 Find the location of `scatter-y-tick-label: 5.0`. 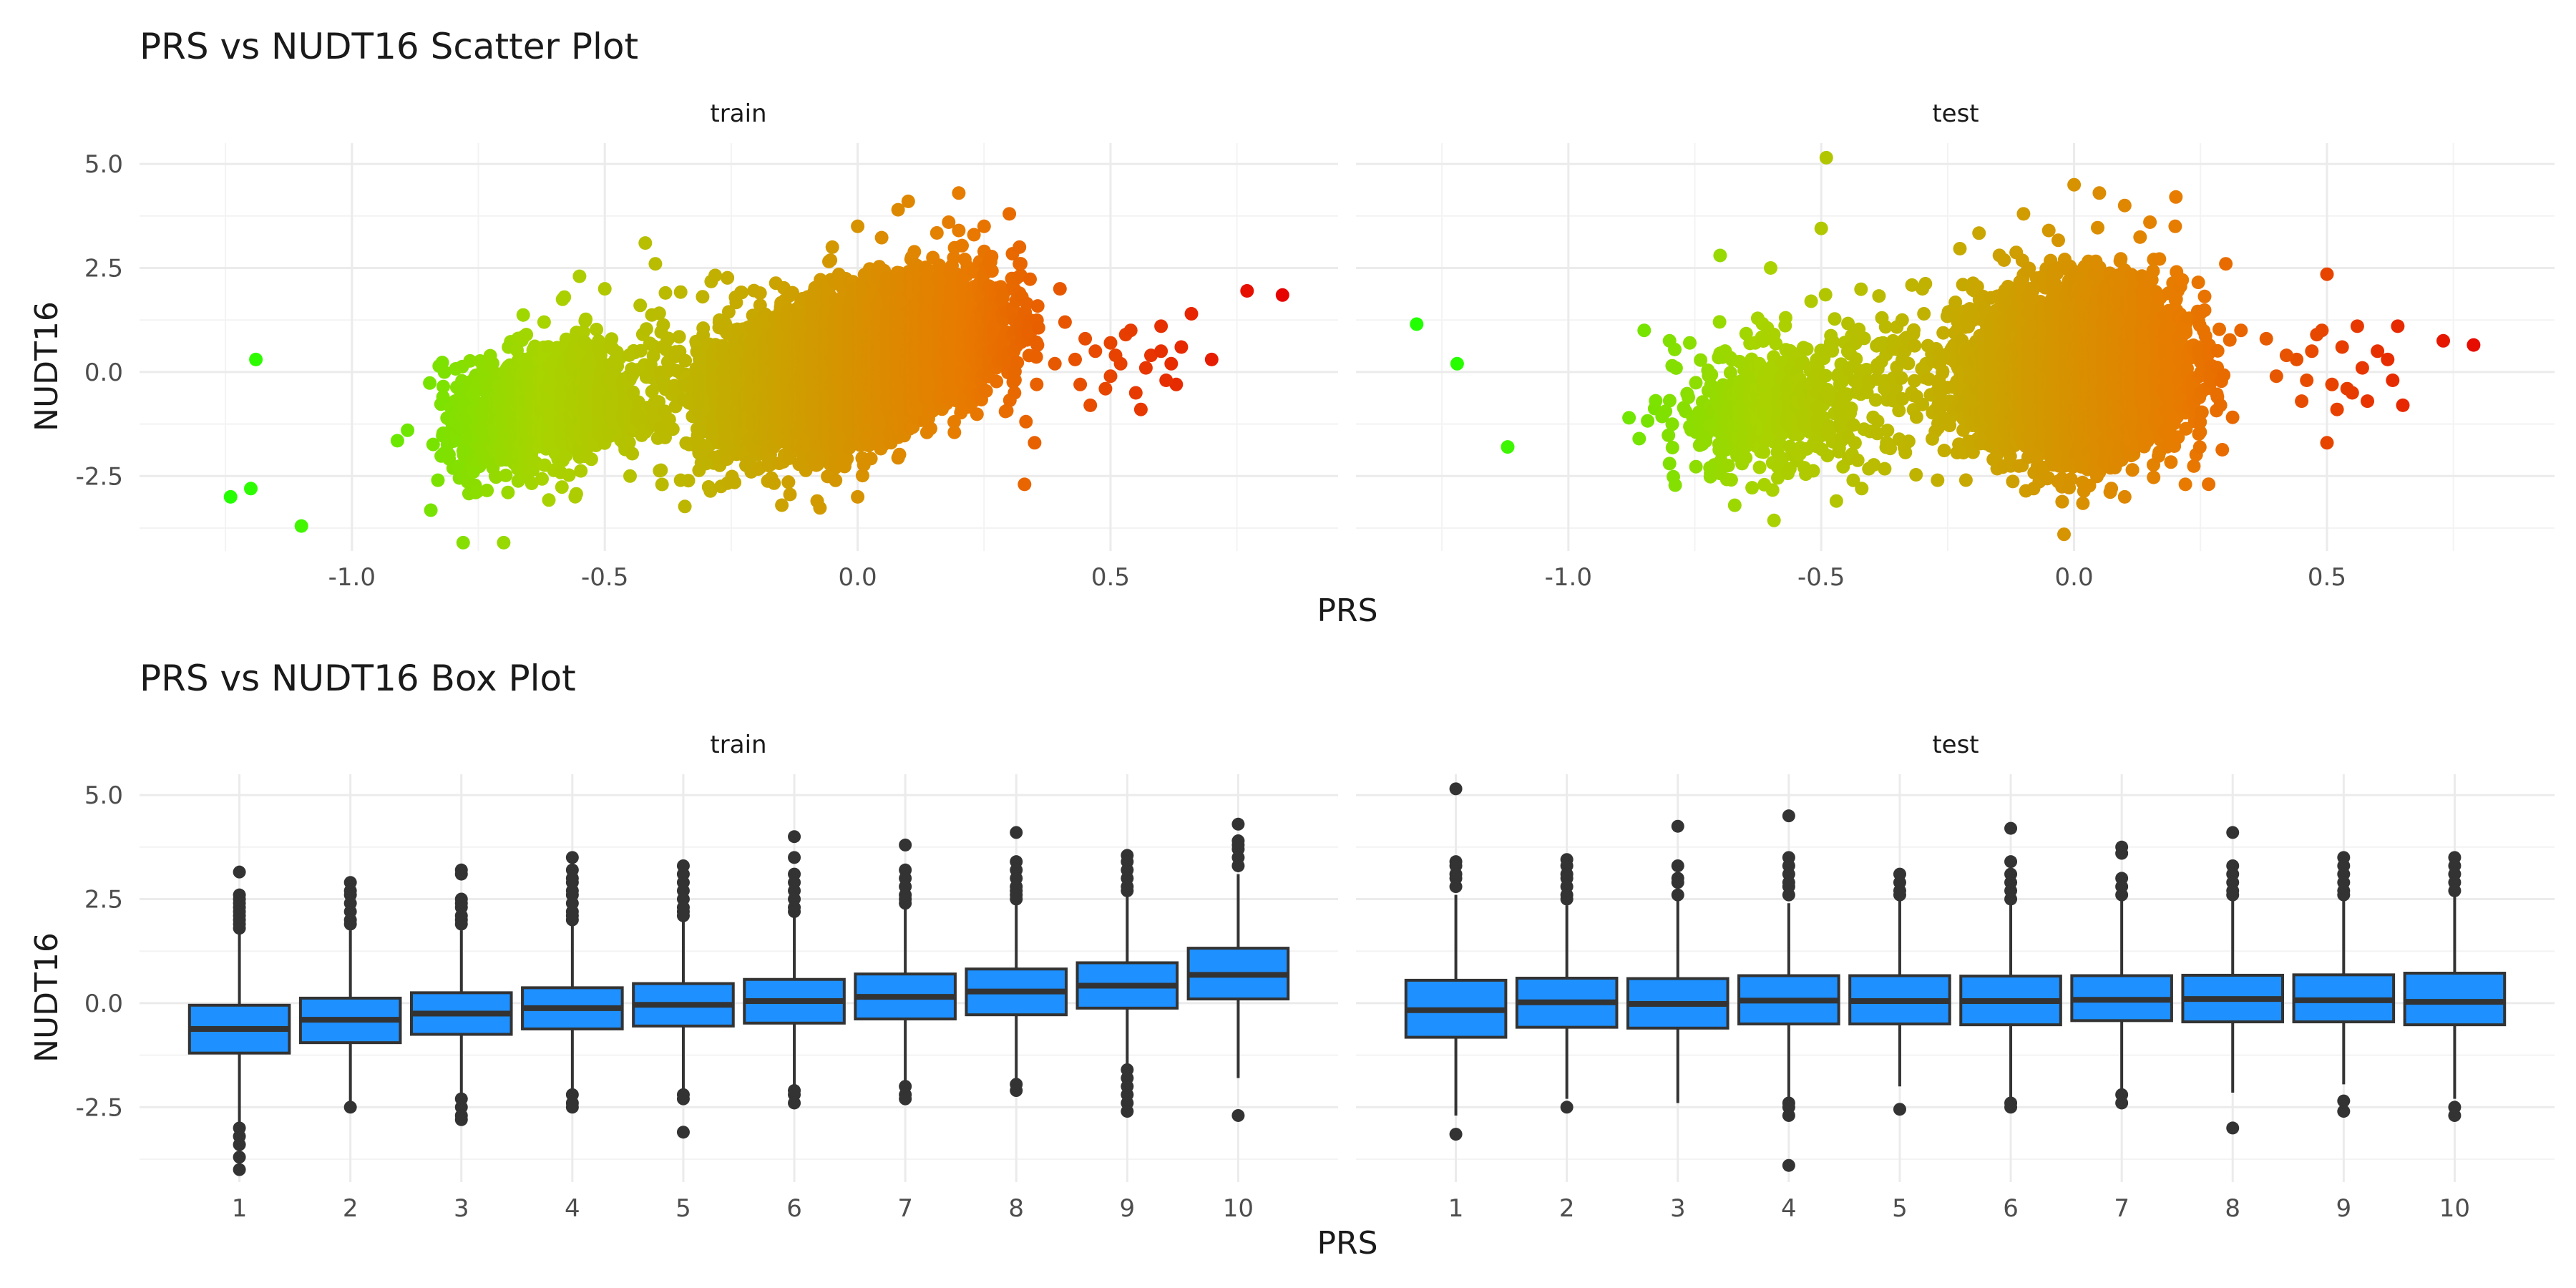

scatter-y-tick-label: 5.0 is located at coordinates (103, 164).